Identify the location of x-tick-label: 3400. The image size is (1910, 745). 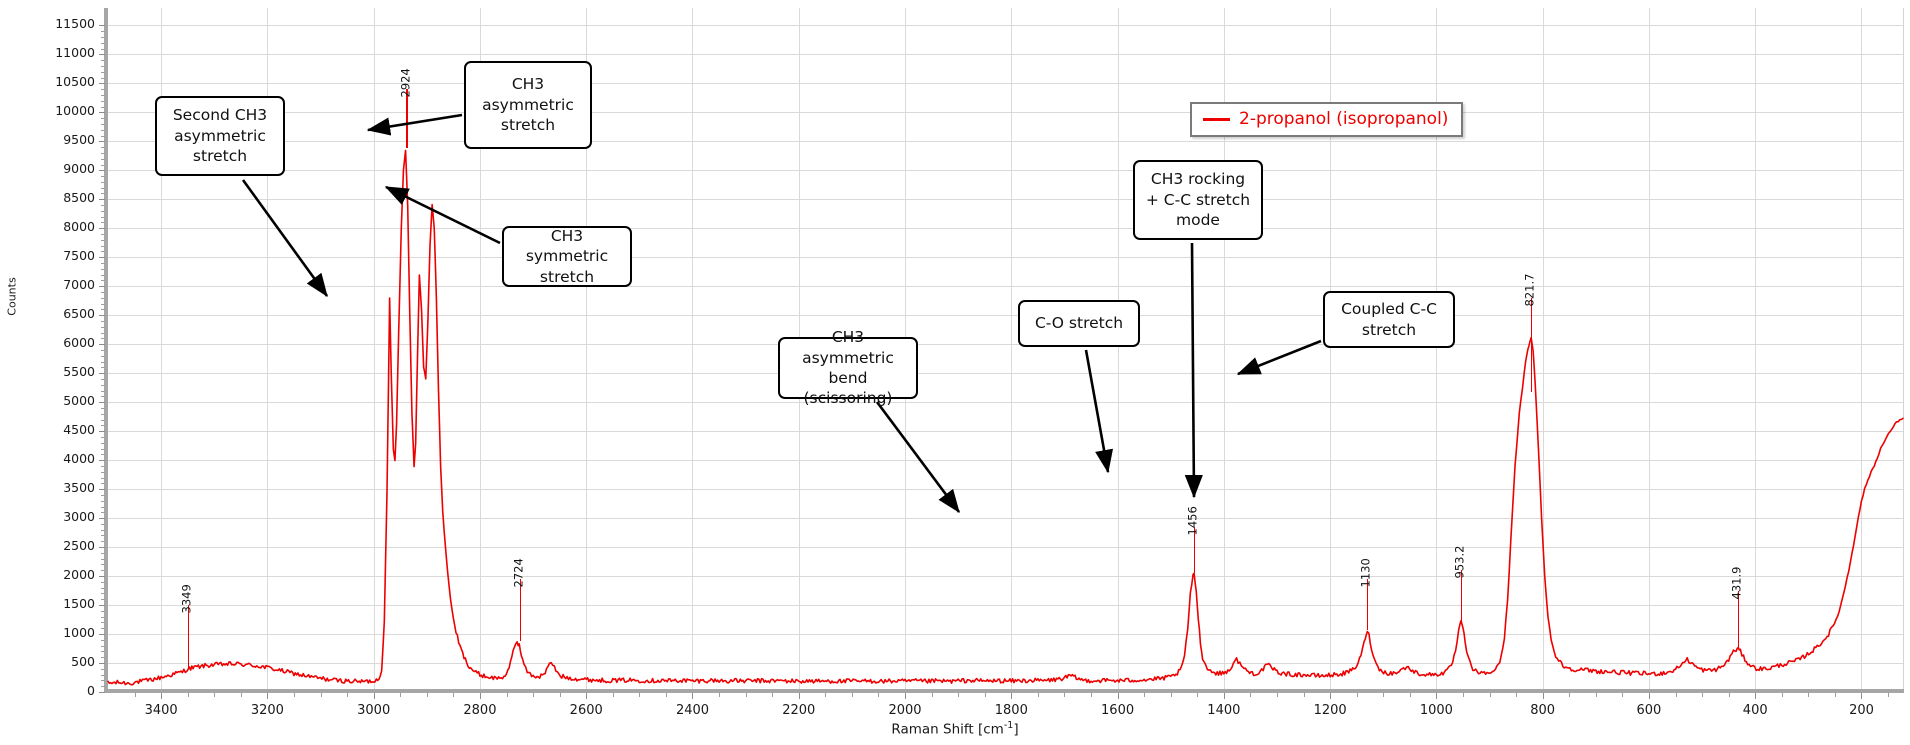
(161, 710).